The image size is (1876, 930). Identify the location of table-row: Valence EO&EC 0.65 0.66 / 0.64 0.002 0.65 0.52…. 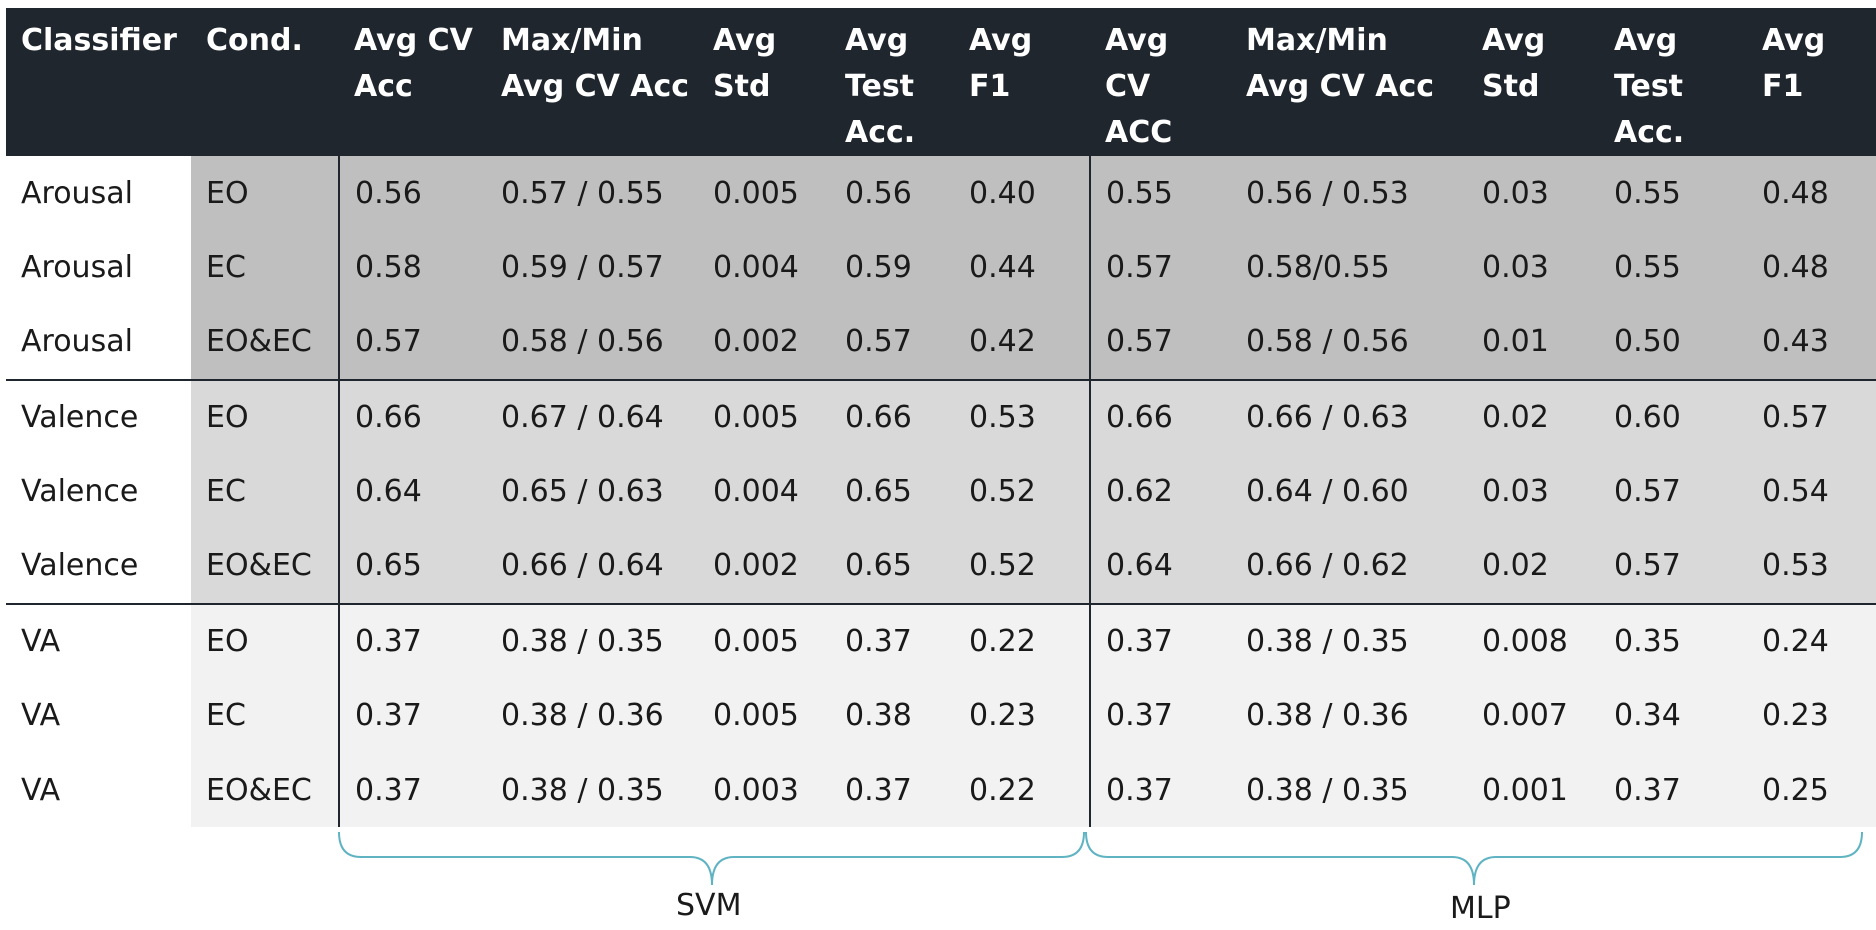
(941, 566).